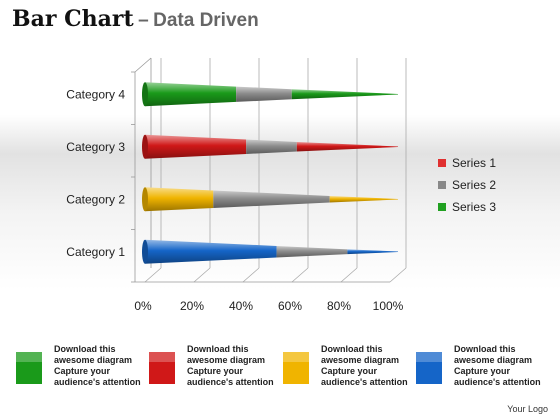 Image resolution: width=560 pixels, height=420 pixels. What do you see at coordinates (474, 163) in the screenshot?
I see `legend-label: Series 1` at bounding box center [474, 163].